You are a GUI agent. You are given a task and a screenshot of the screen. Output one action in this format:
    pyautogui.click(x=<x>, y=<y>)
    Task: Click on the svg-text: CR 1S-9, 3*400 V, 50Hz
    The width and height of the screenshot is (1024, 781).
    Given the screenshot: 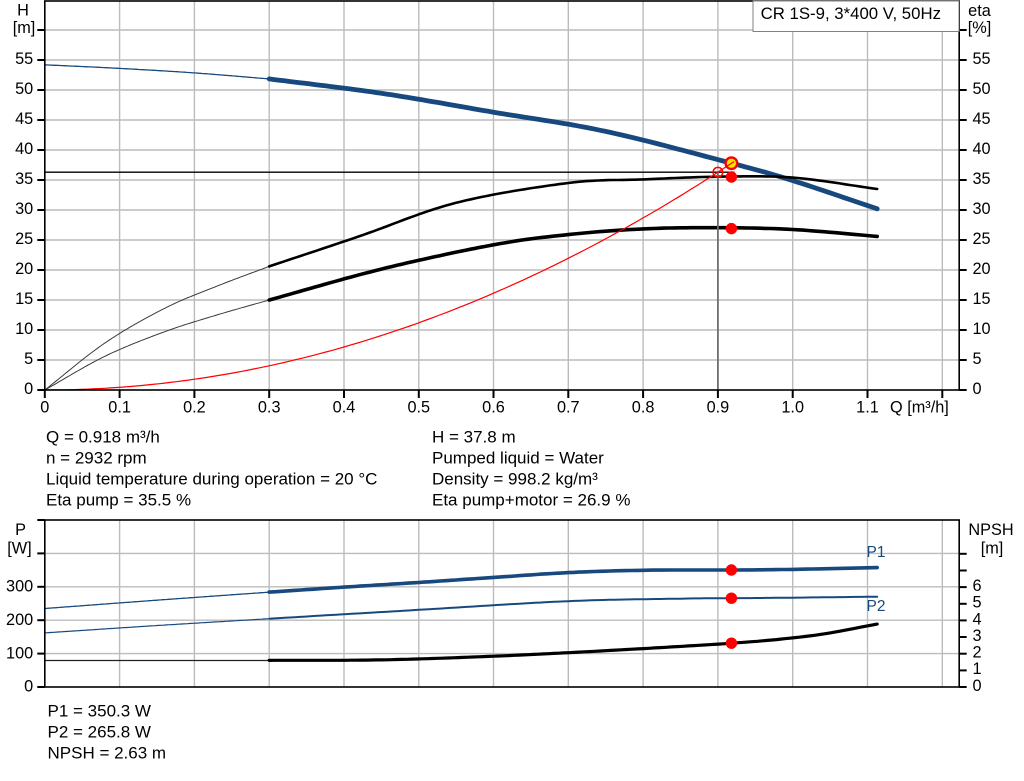 What is the action you would take?
    pyautogui.click(x=851, y=13)
    